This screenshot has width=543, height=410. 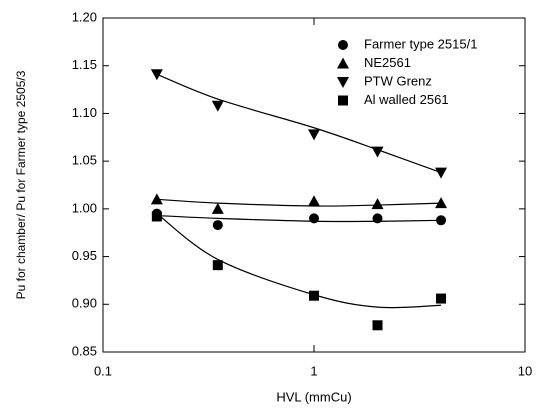 What do you see at coordinates (84, 16) in the screenshot?
I see `y-tick-label: 1.20` at bounding box center [84, 16].